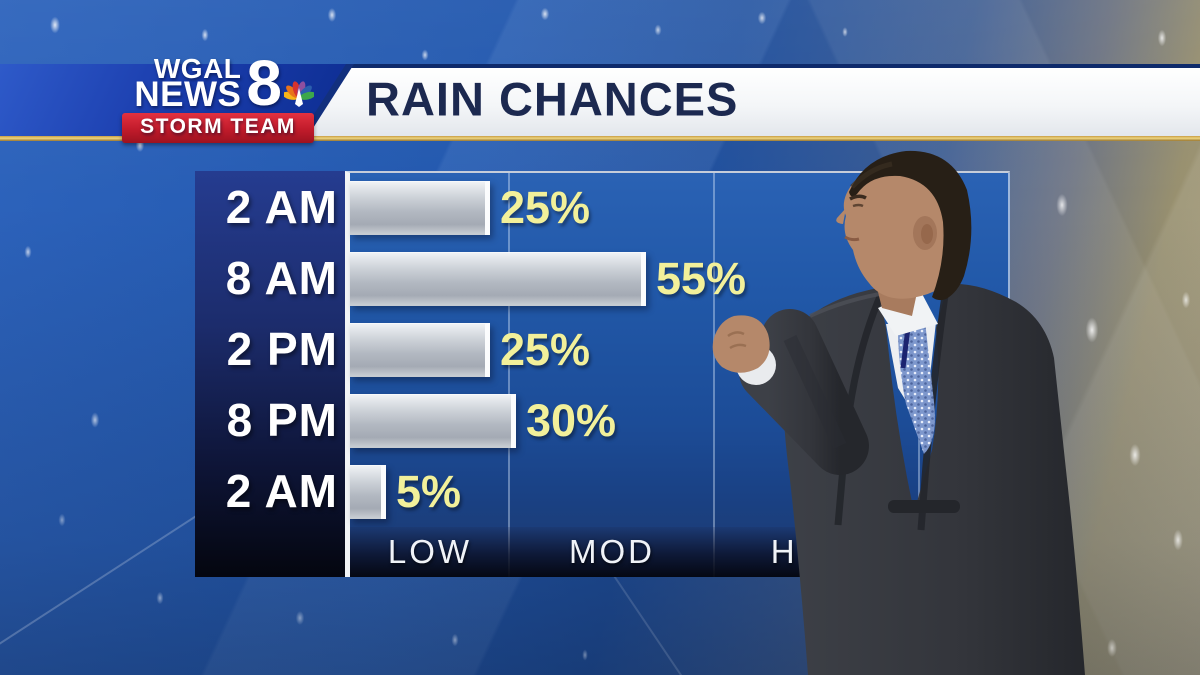 Image resolution: width=1200 pixels, height=675 pixels. I want to click on value-label: 5%, so click(429, 491).